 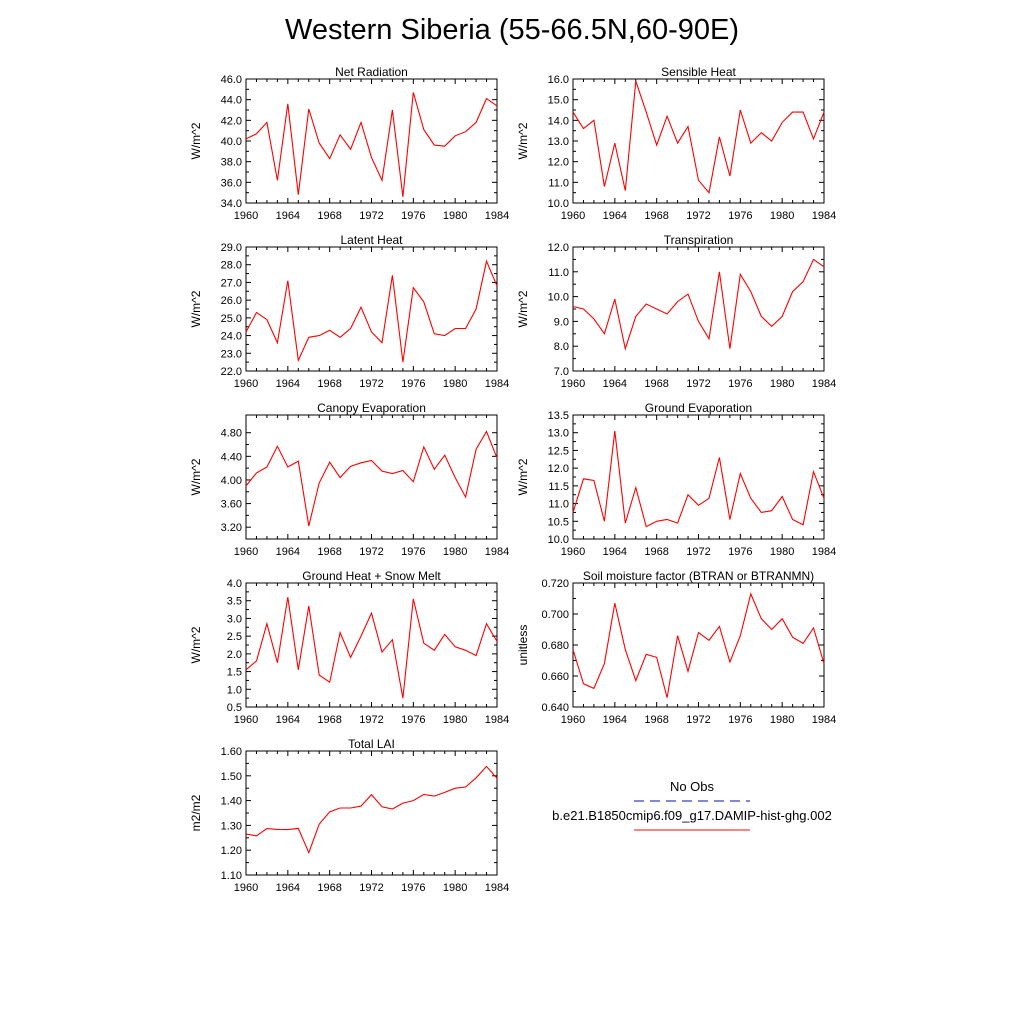 I want to click on y-tick-label: 9.0, so click(x=561, y=322).